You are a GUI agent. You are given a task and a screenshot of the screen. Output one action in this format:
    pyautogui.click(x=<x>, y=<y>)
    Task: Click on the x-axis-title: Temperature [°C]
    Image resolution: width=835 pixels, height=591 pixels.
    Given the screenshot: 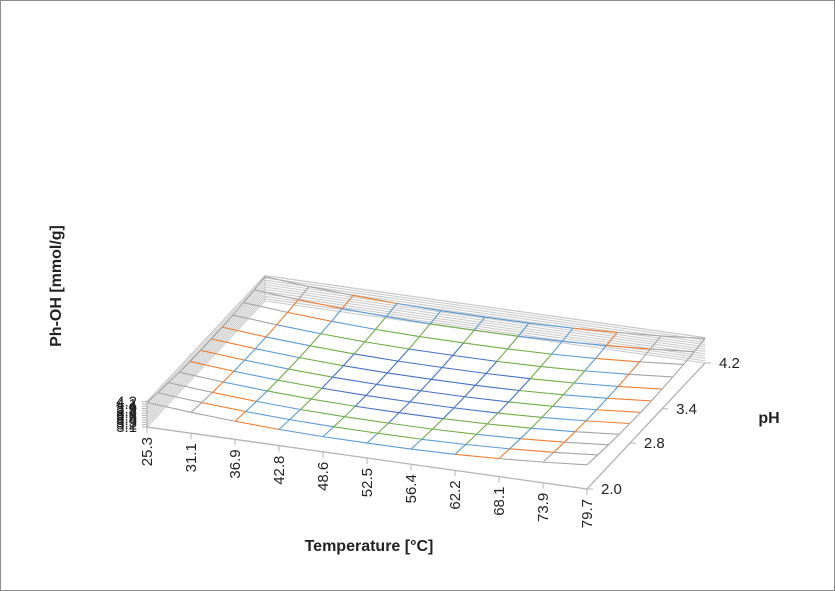 What is the action you would take?
    pyautogui.click(x=369, y=546)
    